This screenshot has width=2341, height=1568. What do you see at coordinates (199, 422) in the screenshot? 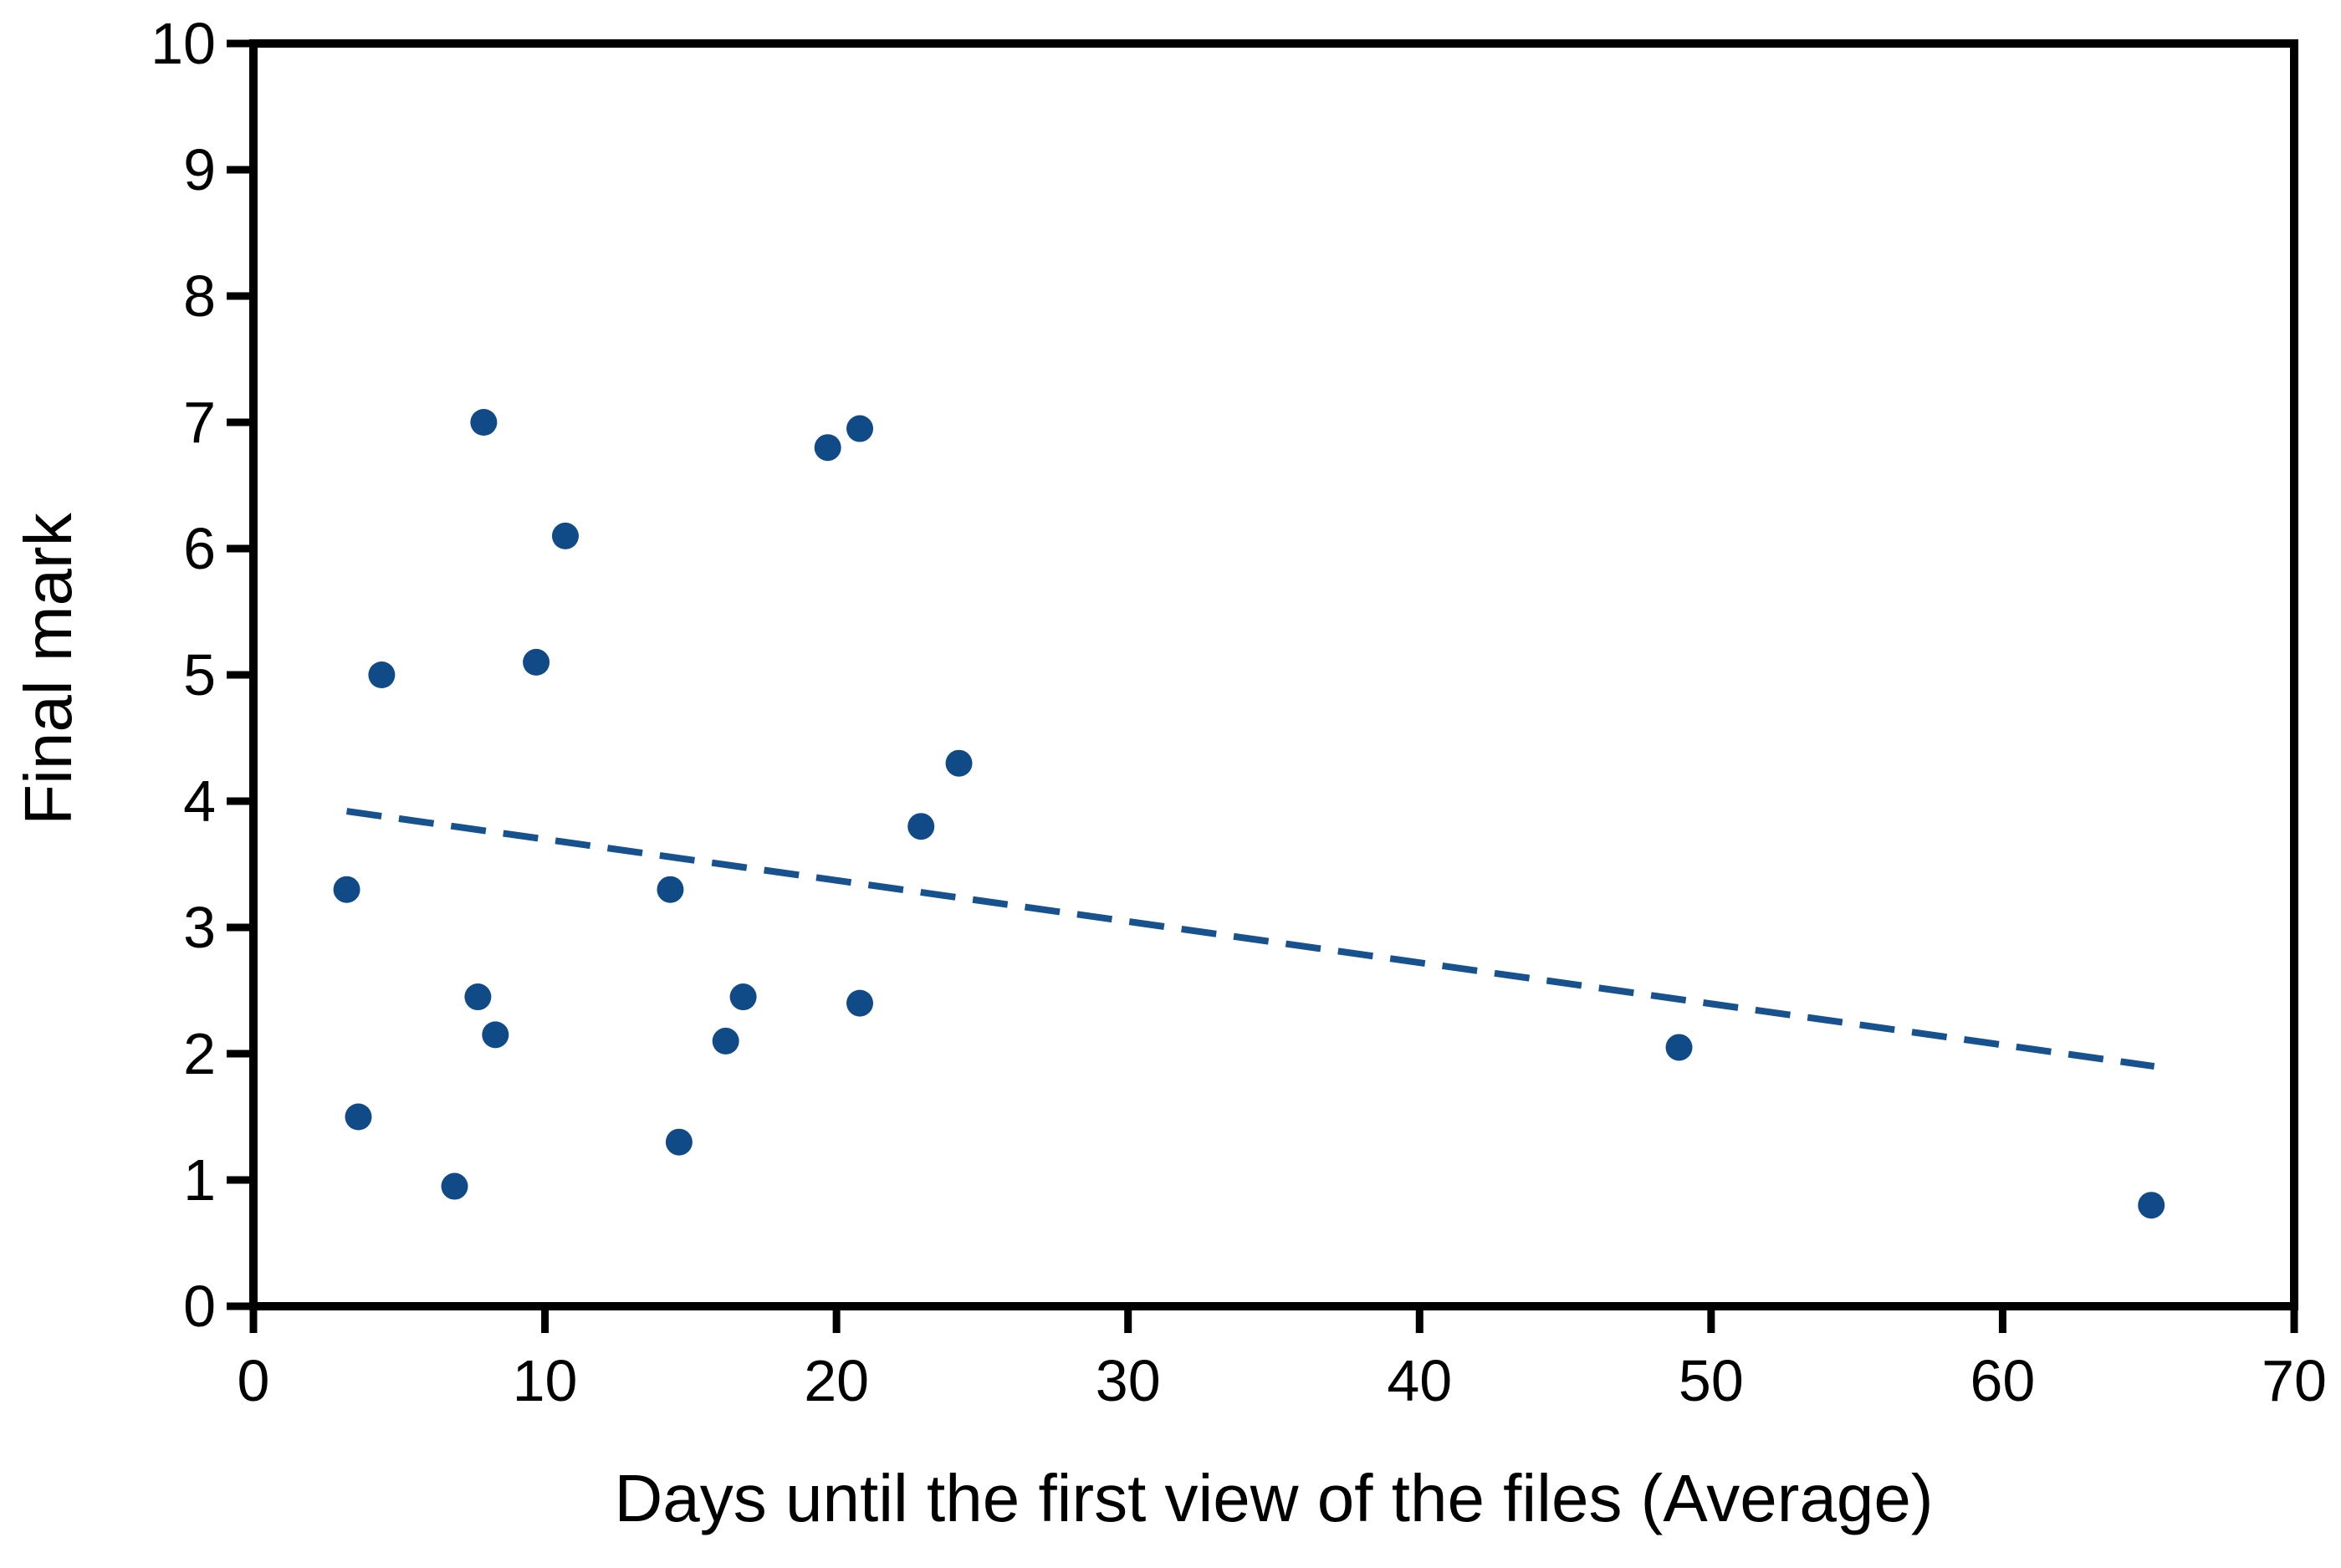
I see `y-tick-label: 7` at bounding box center [199, 422].